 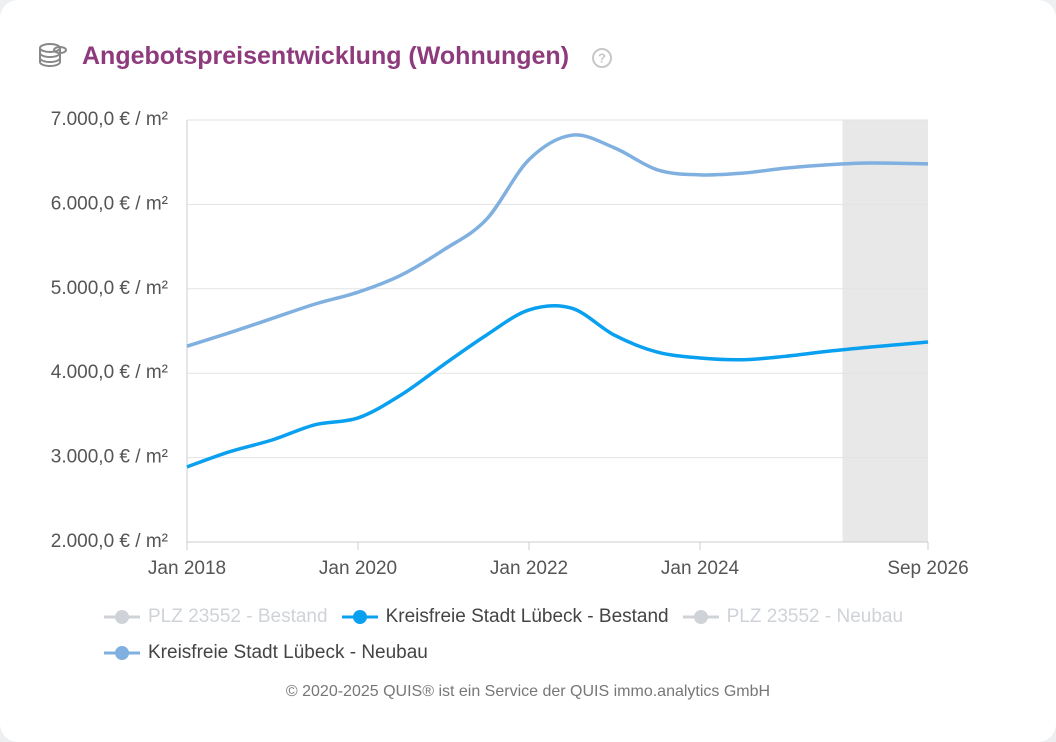 I want to click on x-tick-label: Jan 2018, so click(x=187, y=568).